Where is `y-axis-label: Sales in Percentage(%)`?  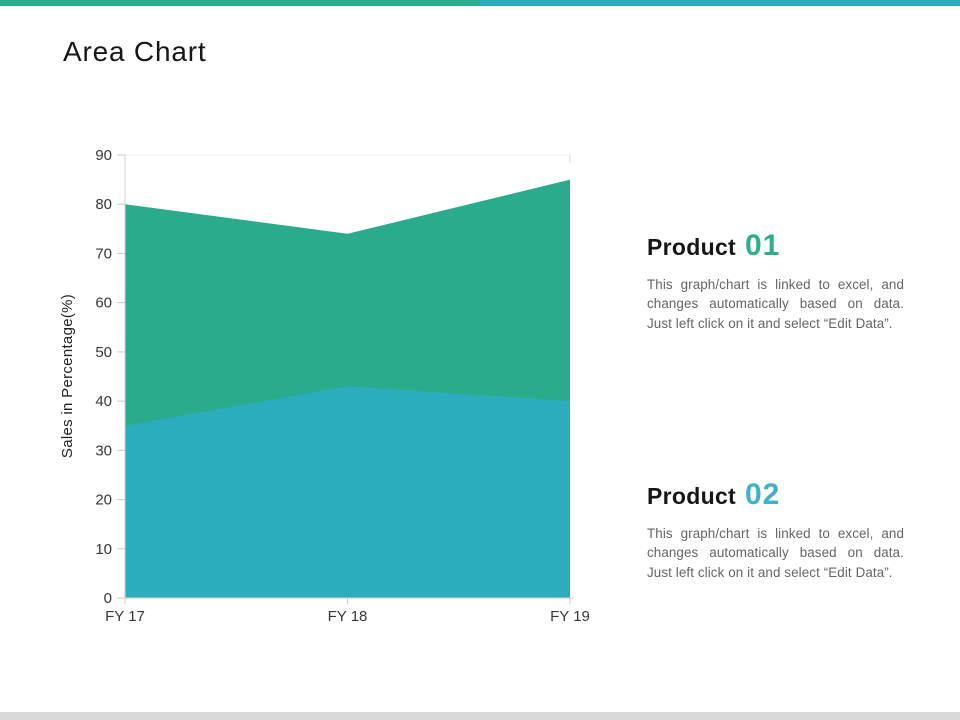 y-axis-label: Sales in Percentage(%) is located at coordinates (67, 376).